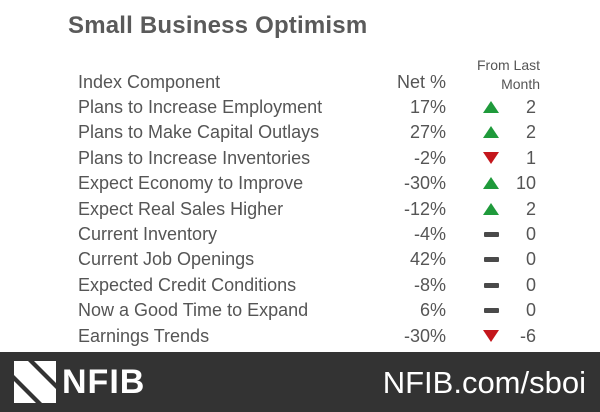 This screenshot has height=412, width=600. What do you see at coordinates (520, 84) in the screenshot?
I see `change-header-line2: Month` at bounding box center [520, 84].